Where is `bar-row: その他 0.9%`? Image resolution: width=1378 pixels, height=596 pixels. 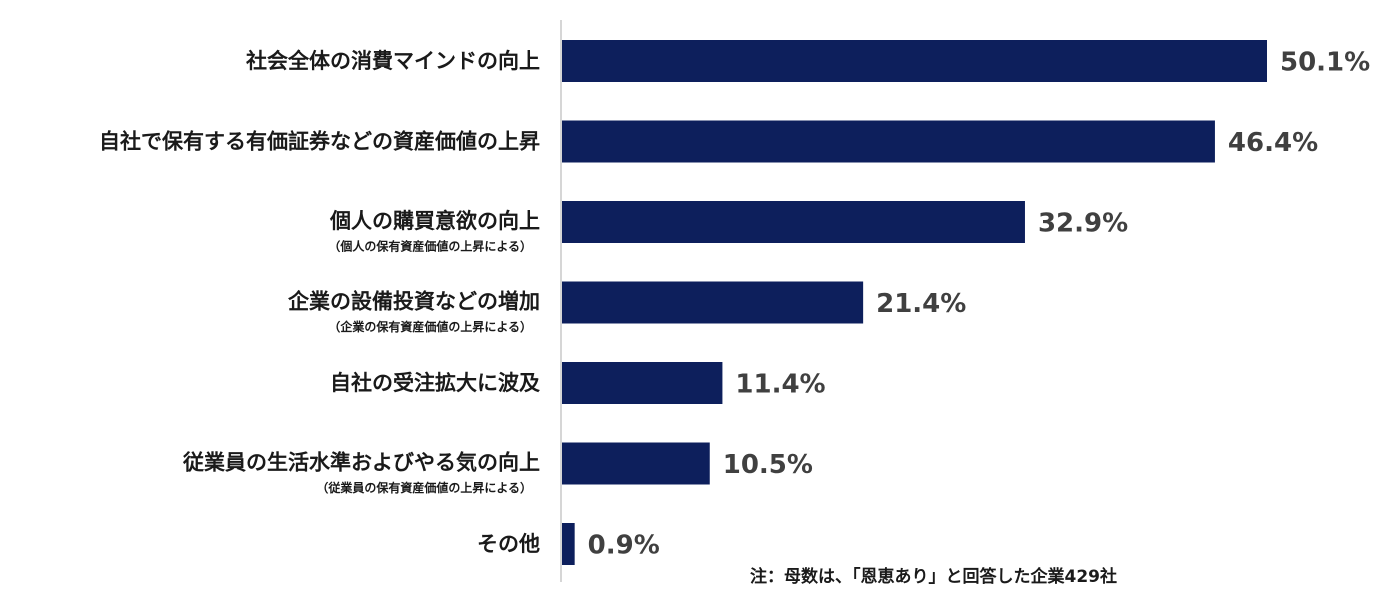 bar-row: その他 0.9% is located at coordinates (568, 544).